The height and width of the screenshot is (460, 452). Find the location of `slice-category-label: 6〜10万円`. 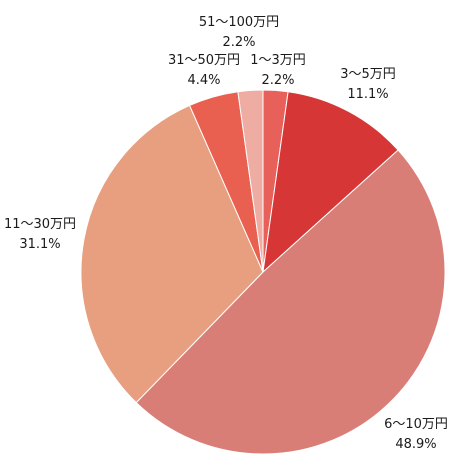

slice-category-label: 6〜10万円 is located at coordinates (416, 424).